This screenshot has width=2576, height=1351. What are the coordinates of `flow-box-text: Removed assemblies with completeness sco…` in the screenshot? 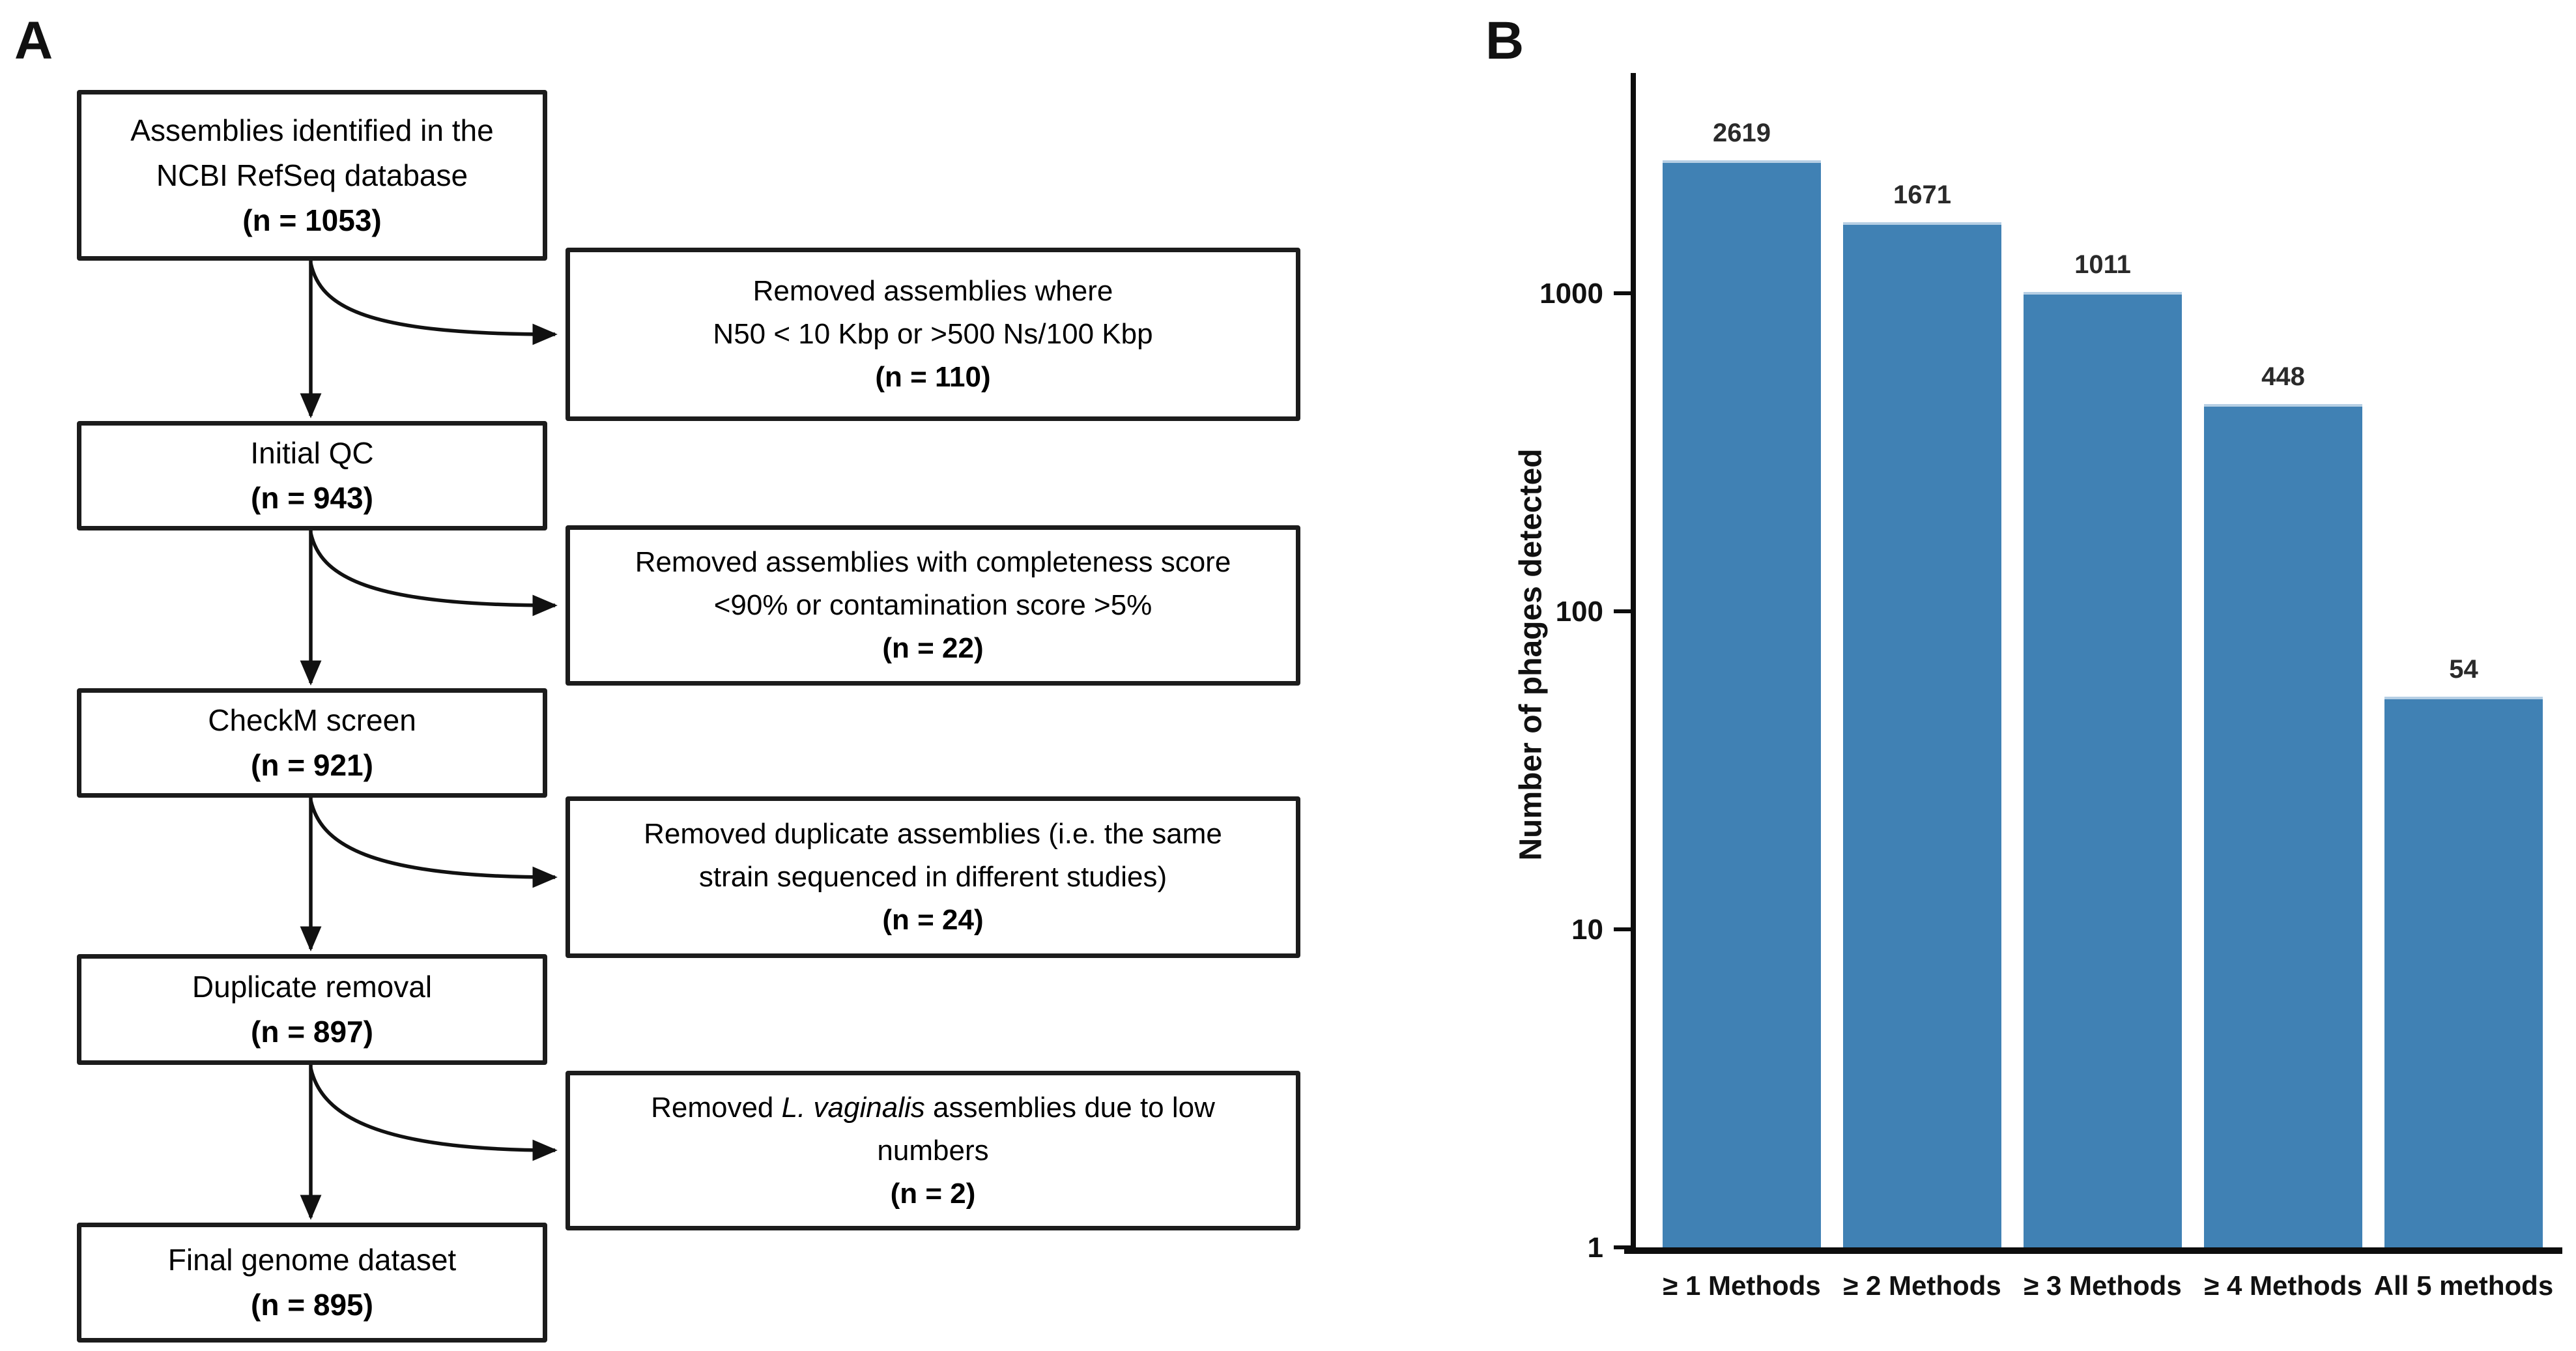 It's located at (933, 562).